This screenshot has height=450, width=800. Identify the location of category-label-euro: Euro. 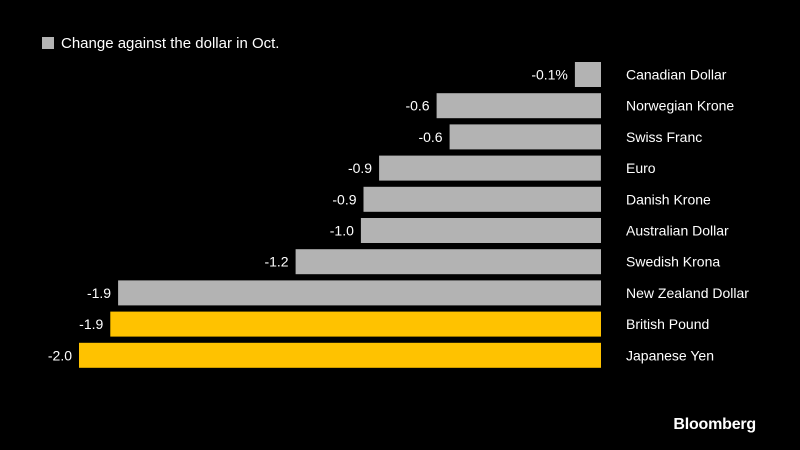
(641, 168).